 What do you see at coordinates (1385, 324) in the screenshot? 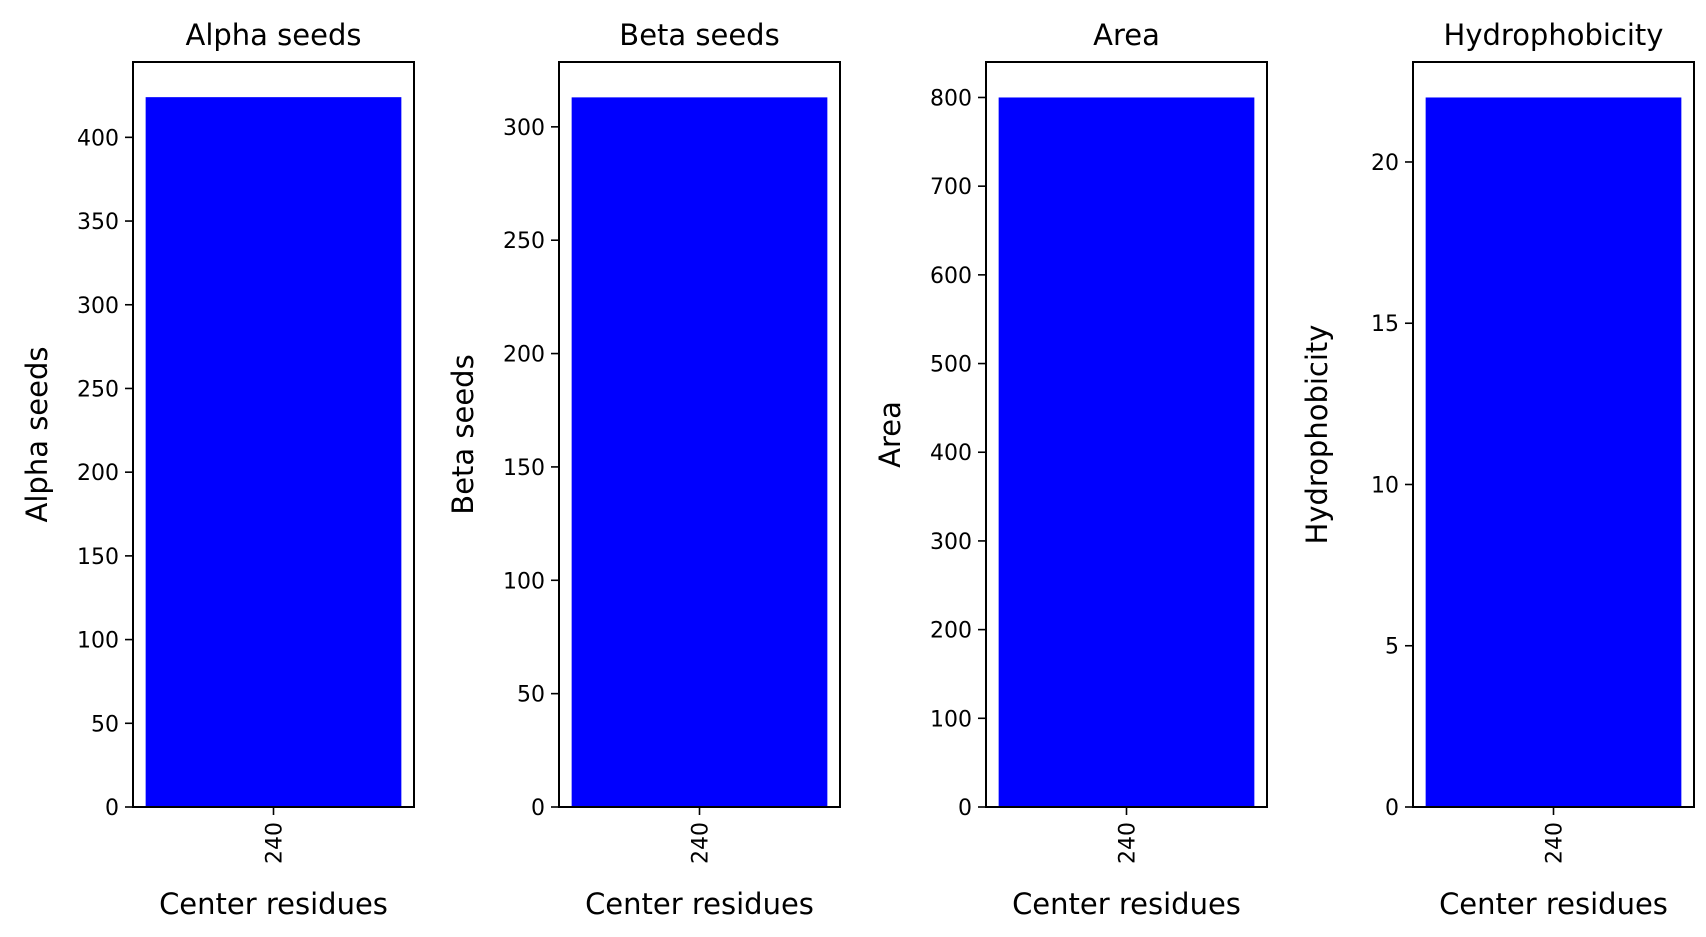
I see `y-tick-label: 15` at bounding box center [1385, 324].